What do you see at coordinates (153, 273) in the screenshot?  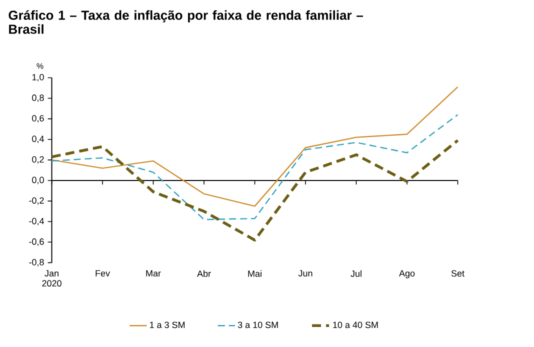 I see `x-tick-label: Mar` at bounding box center [153, 273].